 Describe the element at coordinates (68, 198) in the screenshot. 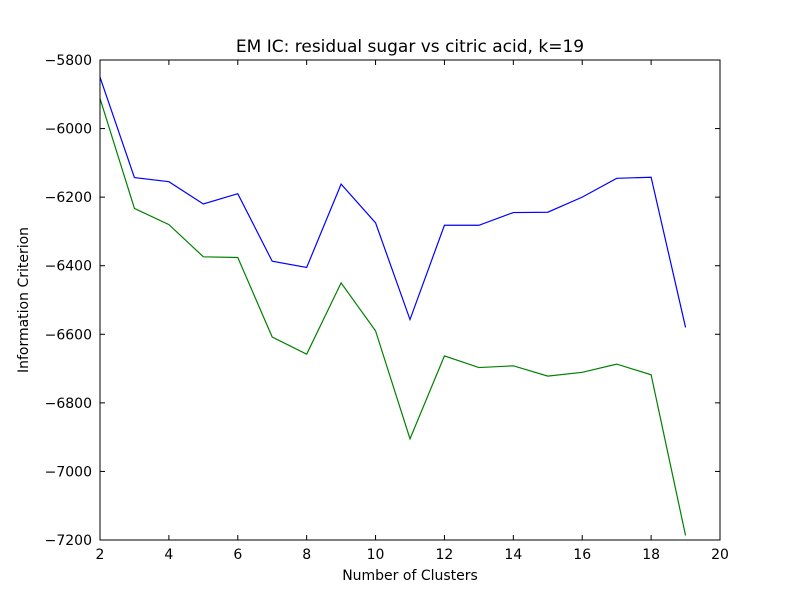

I see `y-tick-label: −6200` at that location.